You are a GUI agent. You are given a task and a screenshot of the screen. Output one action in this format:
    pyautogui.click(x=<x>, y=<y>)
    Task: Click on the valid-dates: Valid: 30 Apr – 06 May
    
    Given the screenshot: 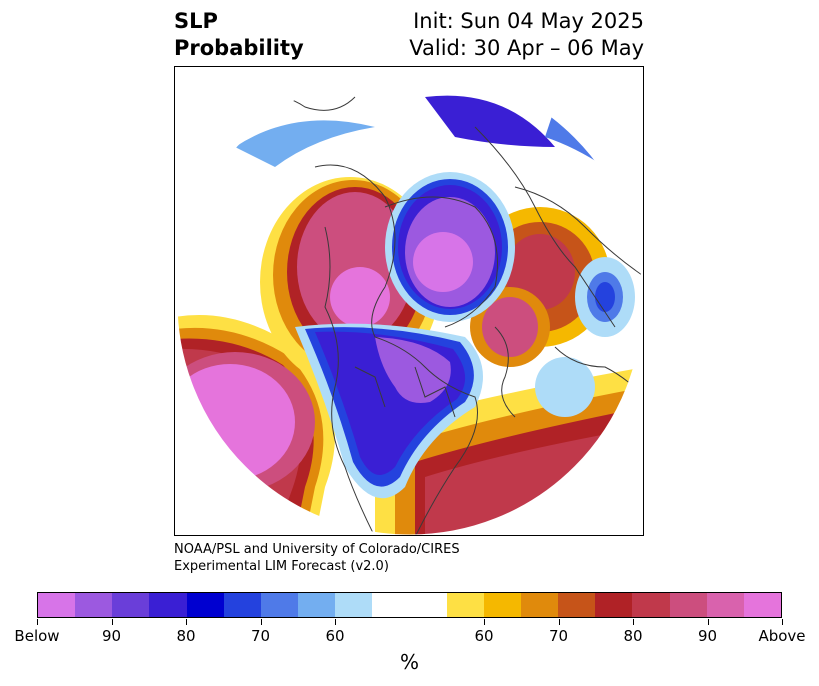 What is the action you would take?
    pyautogui.click(x=526, y=48)
    